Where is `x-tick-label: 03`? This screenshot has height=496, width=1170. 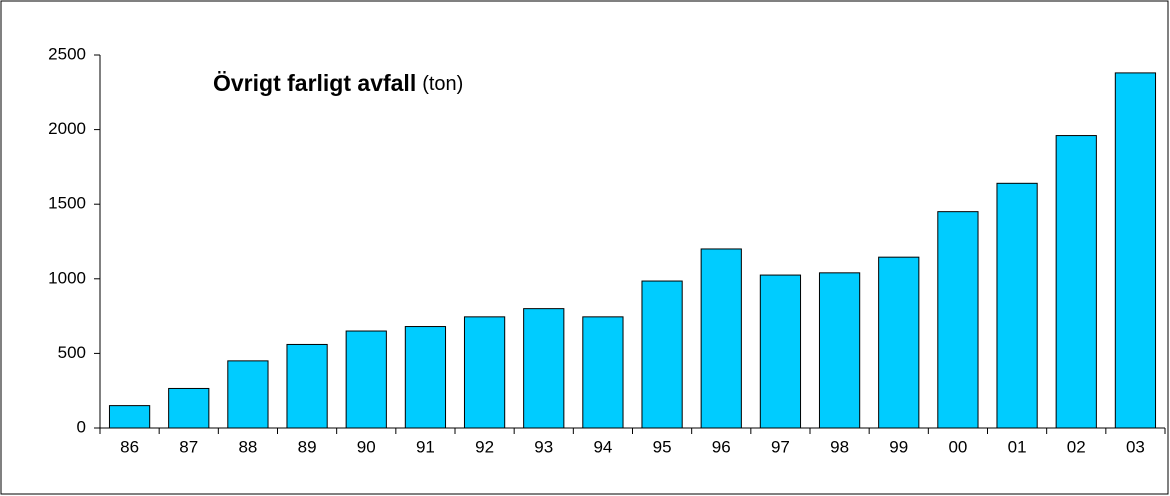
x-tick-label: 03 is located at coordinates (1135, 446).